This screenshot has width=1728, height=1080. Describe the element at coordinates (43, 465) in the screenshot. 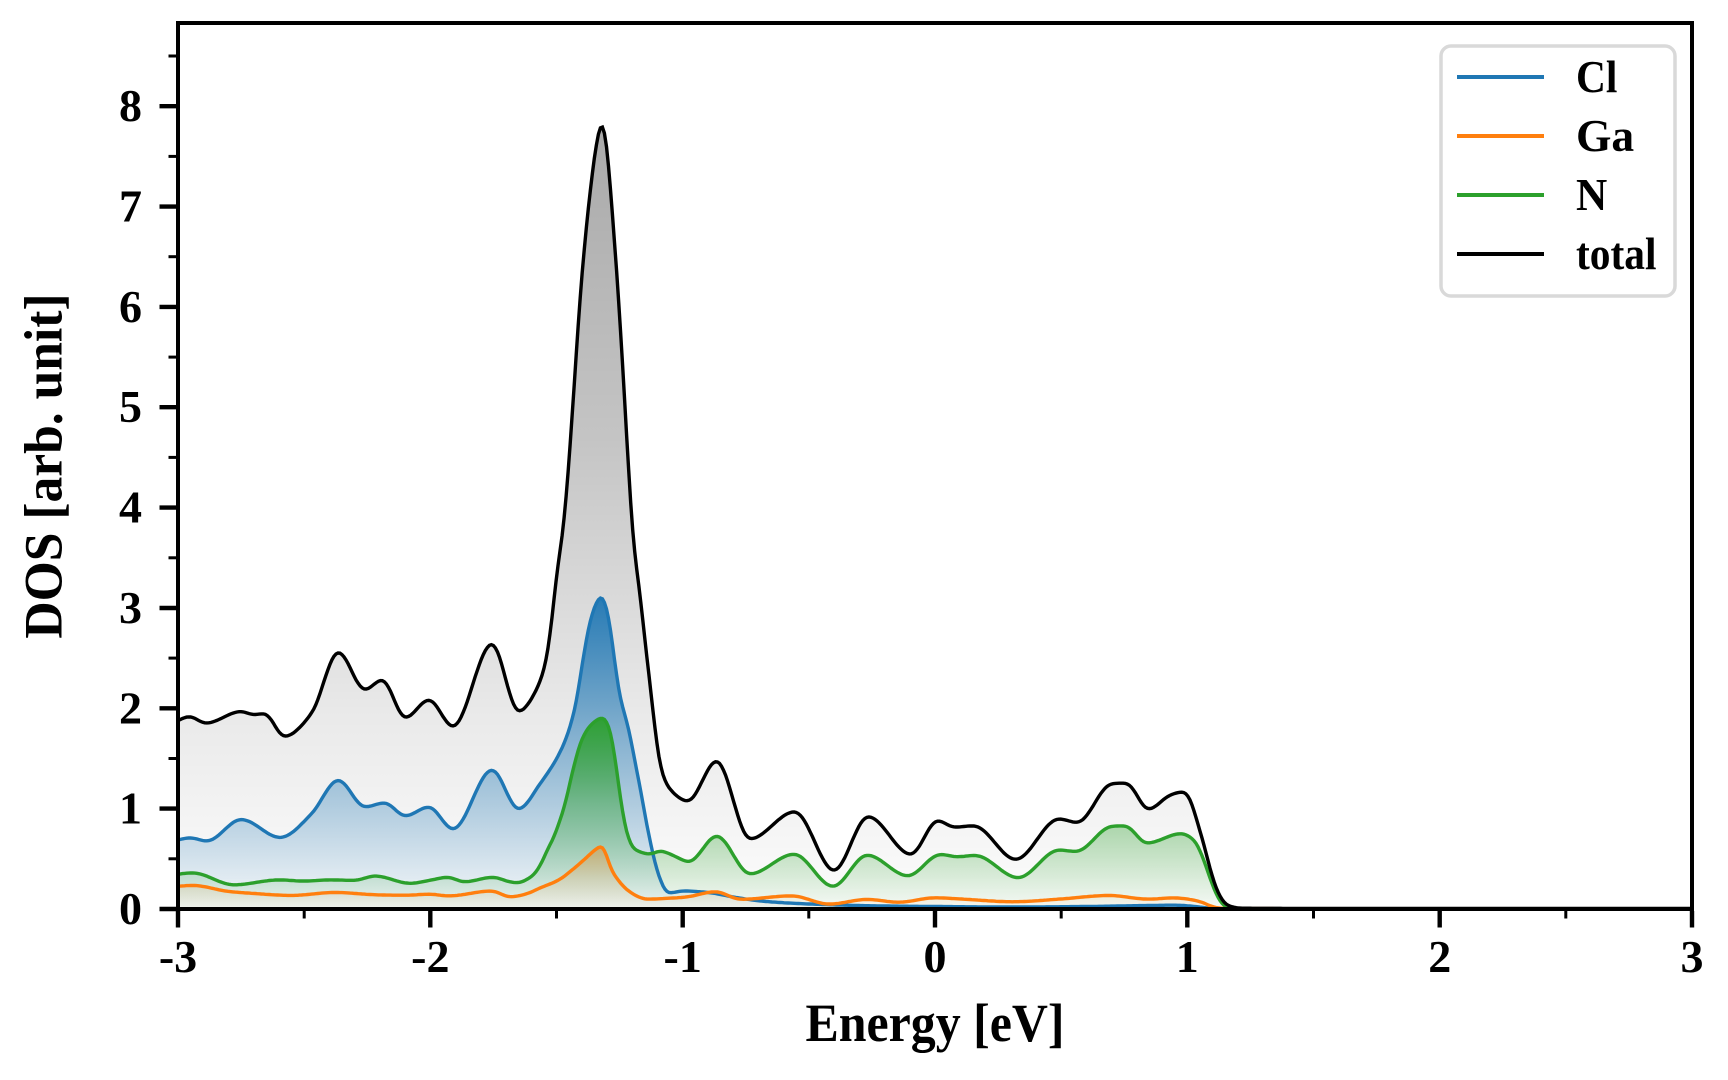

I see `svg-text: DOS [arb. unit]` at that location.